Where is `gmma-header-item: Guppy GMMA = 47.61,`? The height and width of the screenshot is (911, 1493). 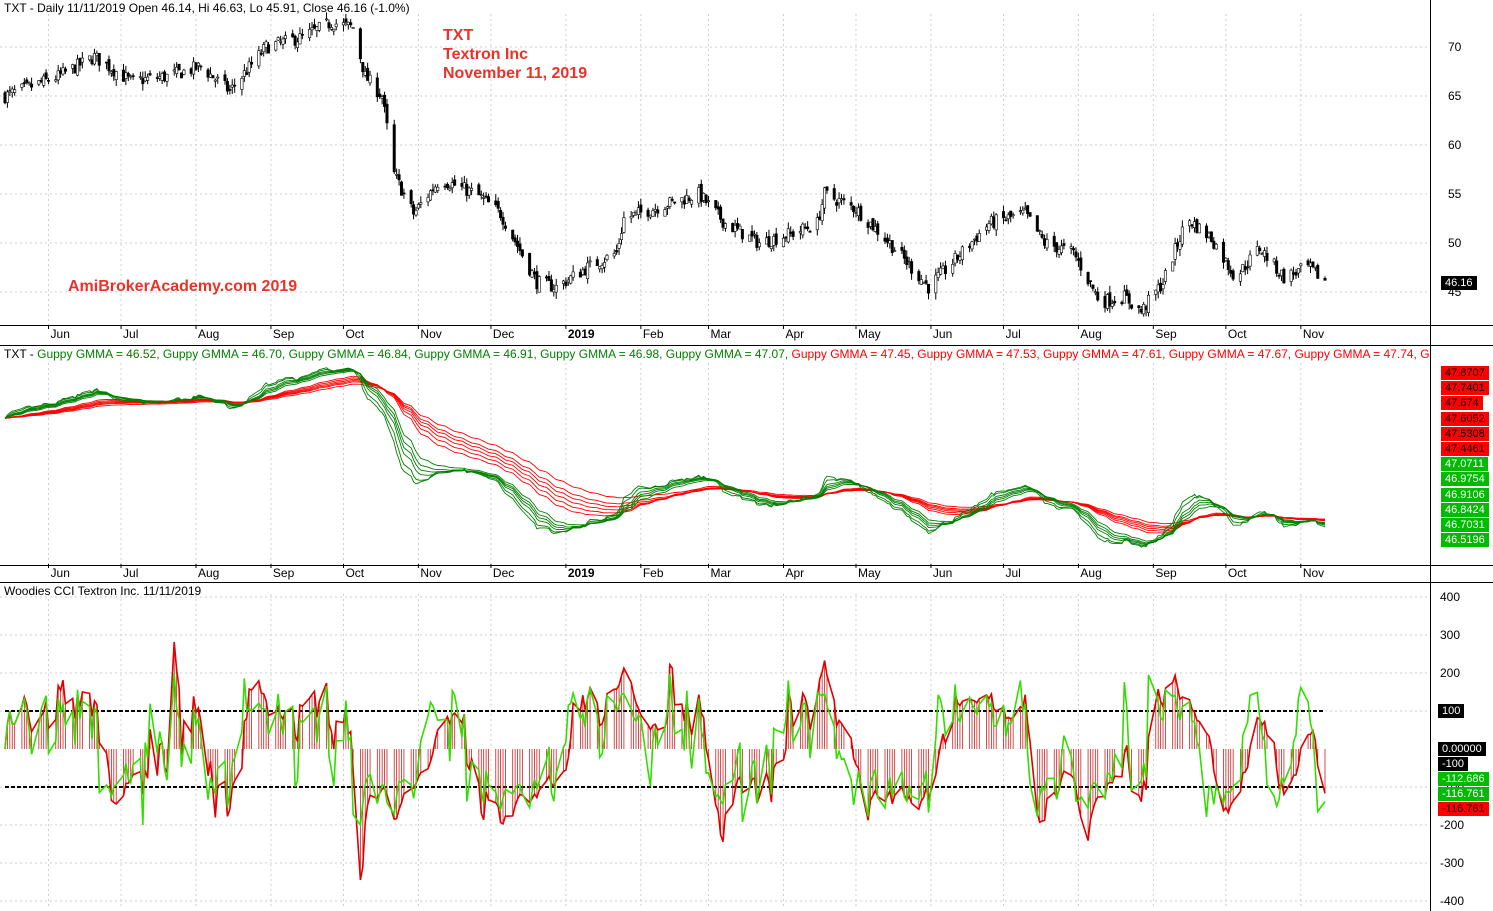
gmma-header-item: Guppy GMMA = 47.61, is located at coordinates (1102, 354).